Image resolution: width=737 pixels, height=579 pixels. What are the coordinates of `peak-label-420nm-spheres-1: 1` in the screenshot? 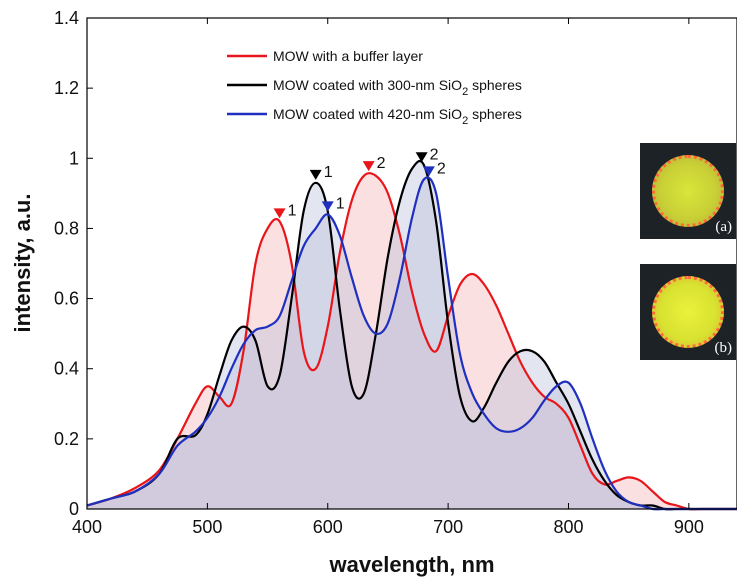 It's located at (340, 203).